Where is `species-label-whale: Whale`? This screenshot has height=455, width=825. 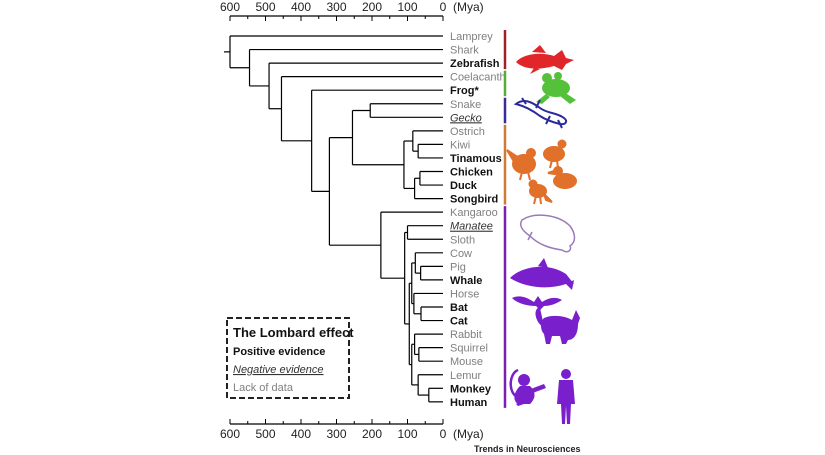
species-label-whale: Whale is located at coordinates (466, 281).